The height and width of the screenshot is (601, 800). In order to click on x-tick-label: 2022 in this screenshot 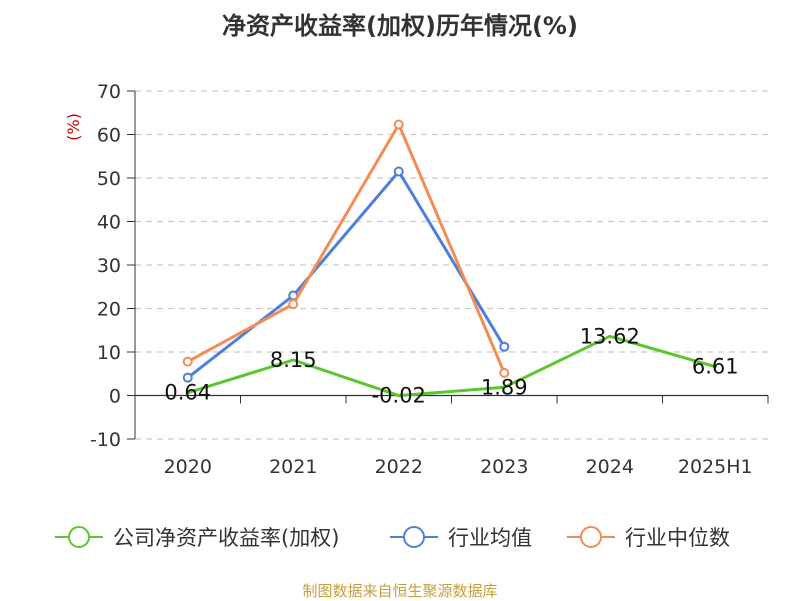, I will do `click(399, 467)`.